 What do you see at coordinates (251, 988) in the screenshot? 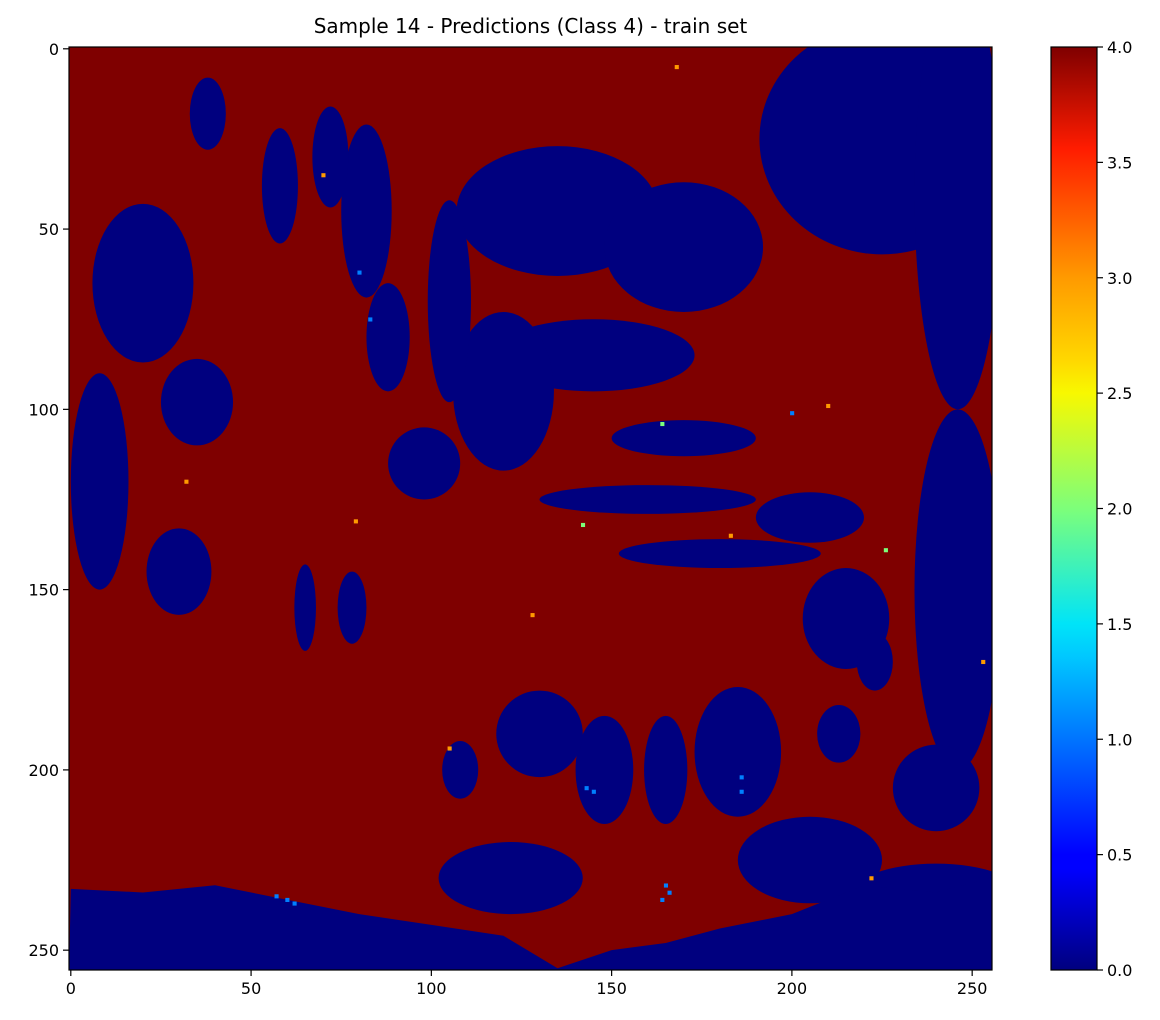
I see `x-tick-label: 50` at bounding box center [251, 988].